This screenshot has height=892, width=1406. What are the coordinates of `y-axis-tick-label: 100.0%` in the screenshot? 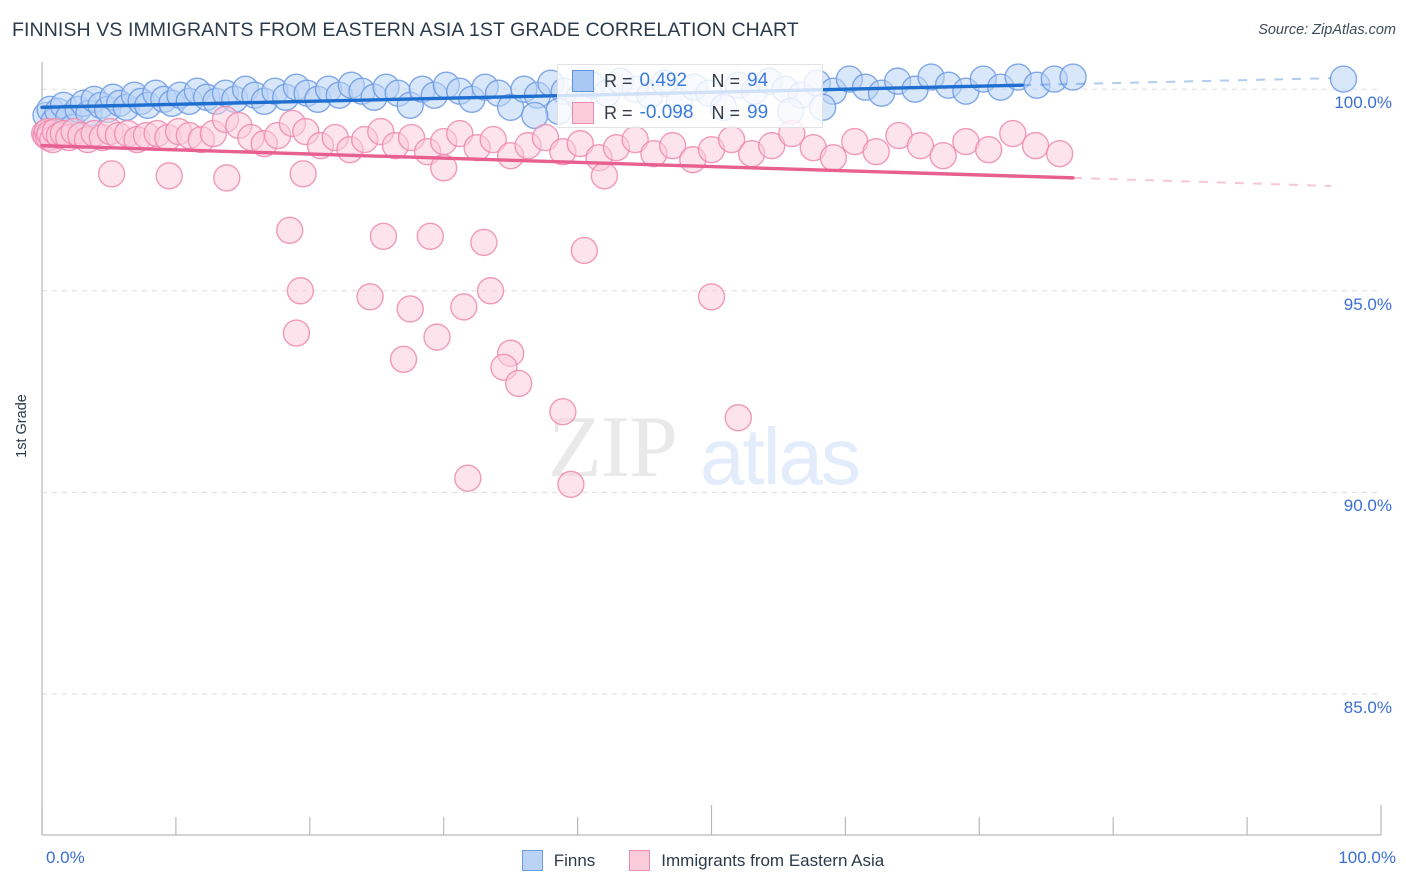 It's located at (1363, 103).